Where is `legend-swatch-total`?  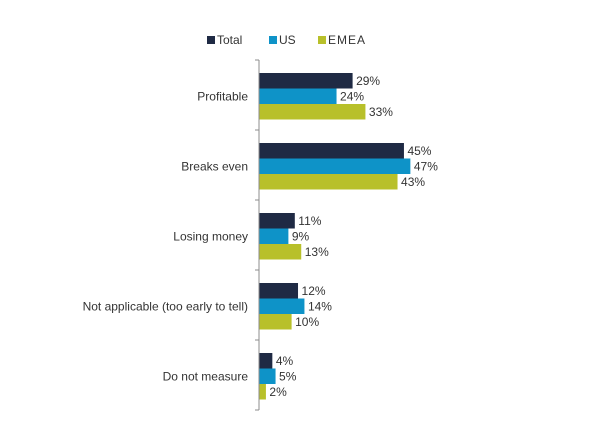 legend-swatch-total is located at coordinates (211, 40).